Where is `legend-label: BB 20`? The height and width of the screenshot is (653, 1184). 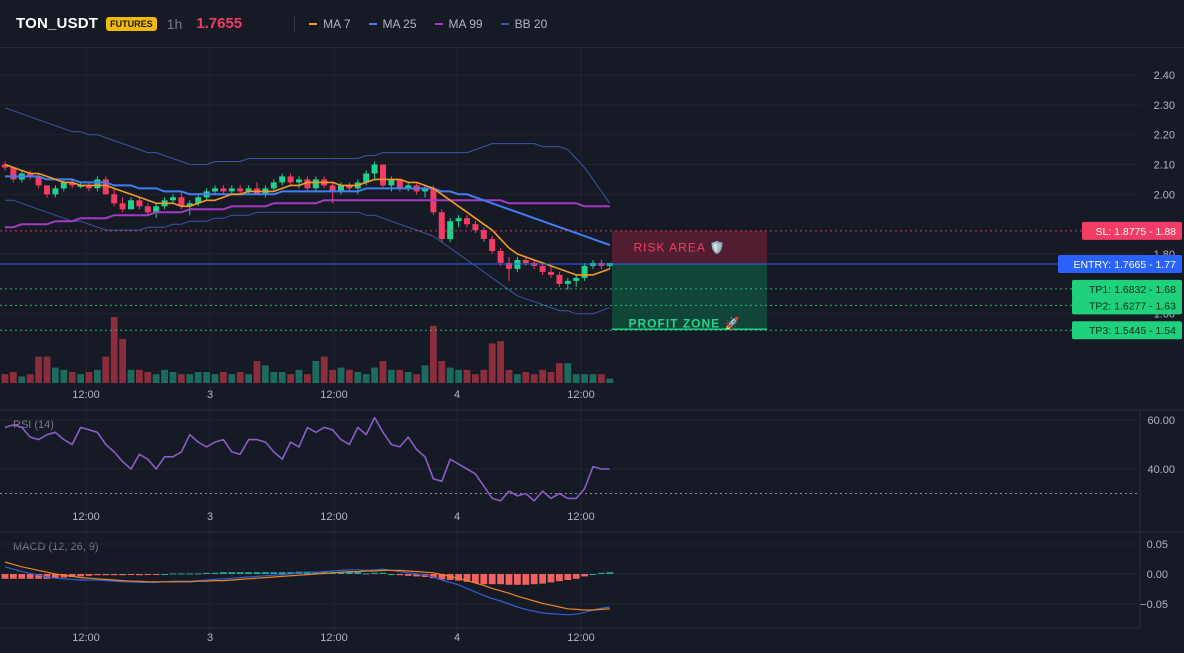 legend-label: BB 20 is located at coordinates (531, 23).